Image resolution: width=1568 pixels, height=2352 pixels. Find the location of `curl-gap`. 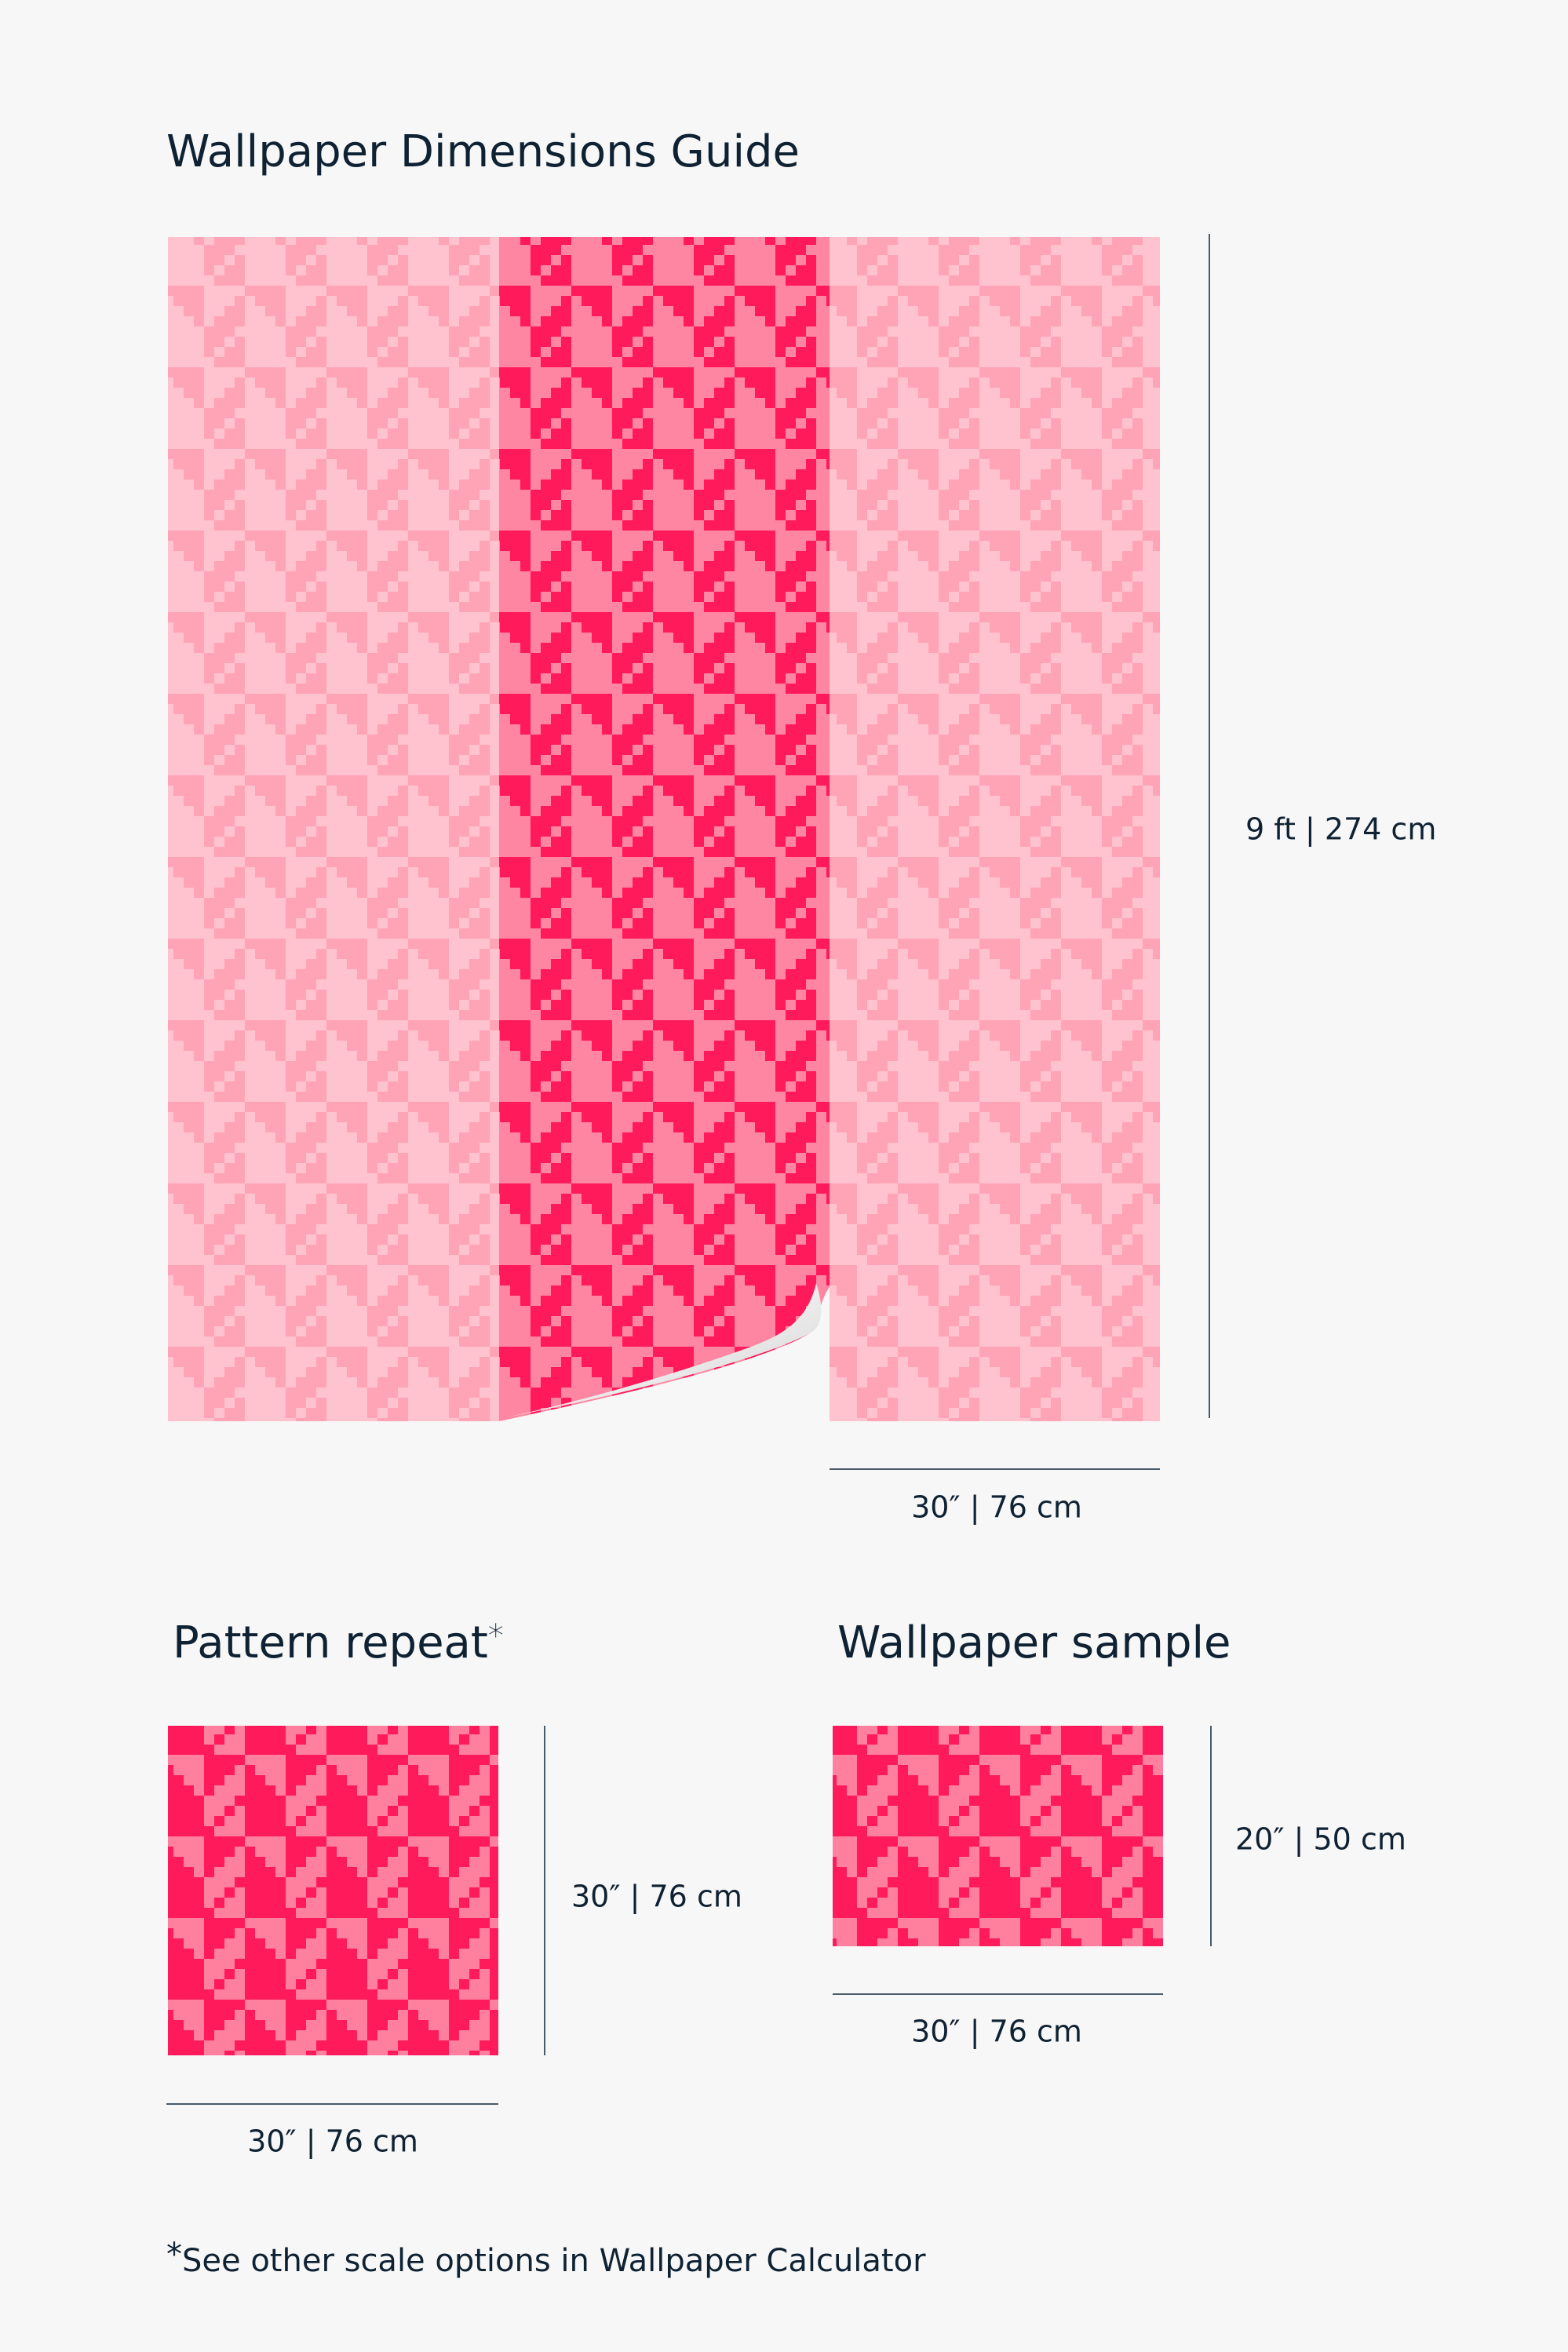

curl-gap is located at coordinates (664, 1354).